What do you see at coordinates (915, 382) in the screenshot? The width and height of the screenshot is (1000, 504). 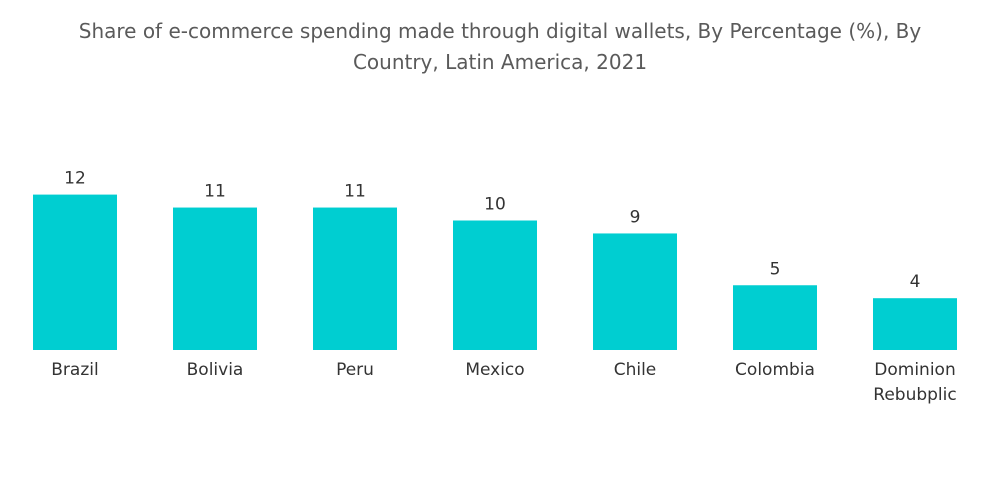 I see `x-tick-label: Dominion Rebubplic` at bounding box center [915, 382].